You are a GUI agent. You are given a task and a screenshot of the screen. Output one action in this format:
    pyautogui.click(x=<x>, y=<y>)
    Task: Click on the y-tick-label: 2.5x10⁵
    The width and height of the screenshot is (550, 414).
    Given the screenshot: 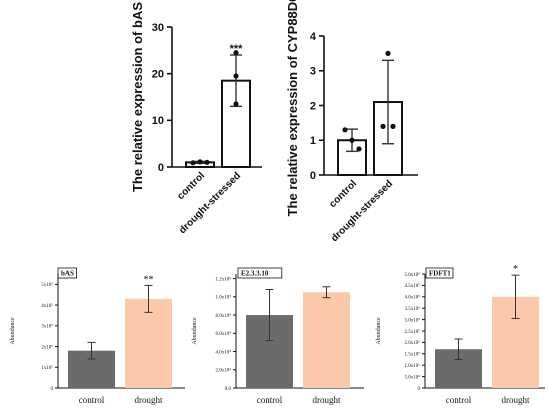 What is the action you would take?
    pyautogui.click(x=413, y=332)
    